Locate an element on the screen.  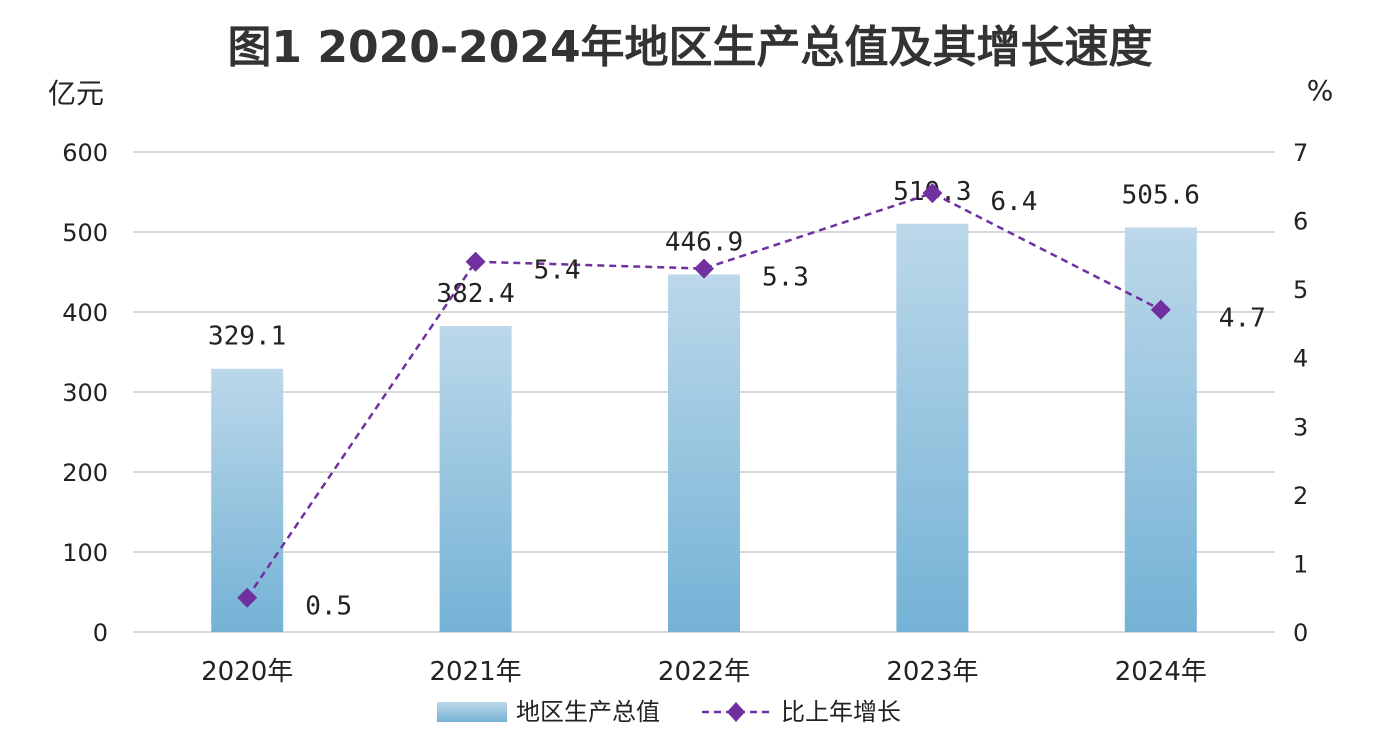
left-tick-label: 400 is located at coordinates (85, 313).